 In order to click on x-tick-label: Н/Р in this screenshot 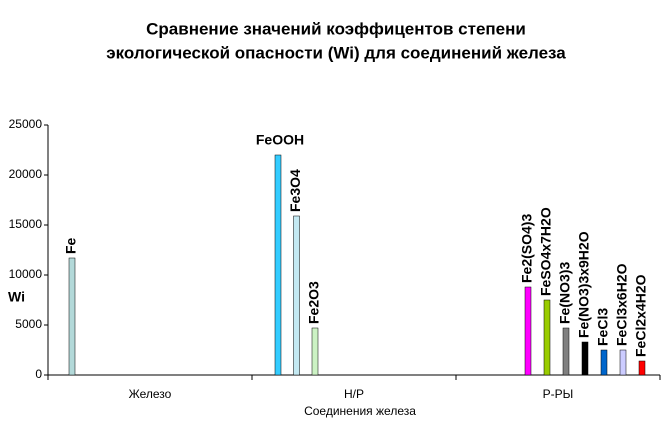, I will do `click(354, 394)`.